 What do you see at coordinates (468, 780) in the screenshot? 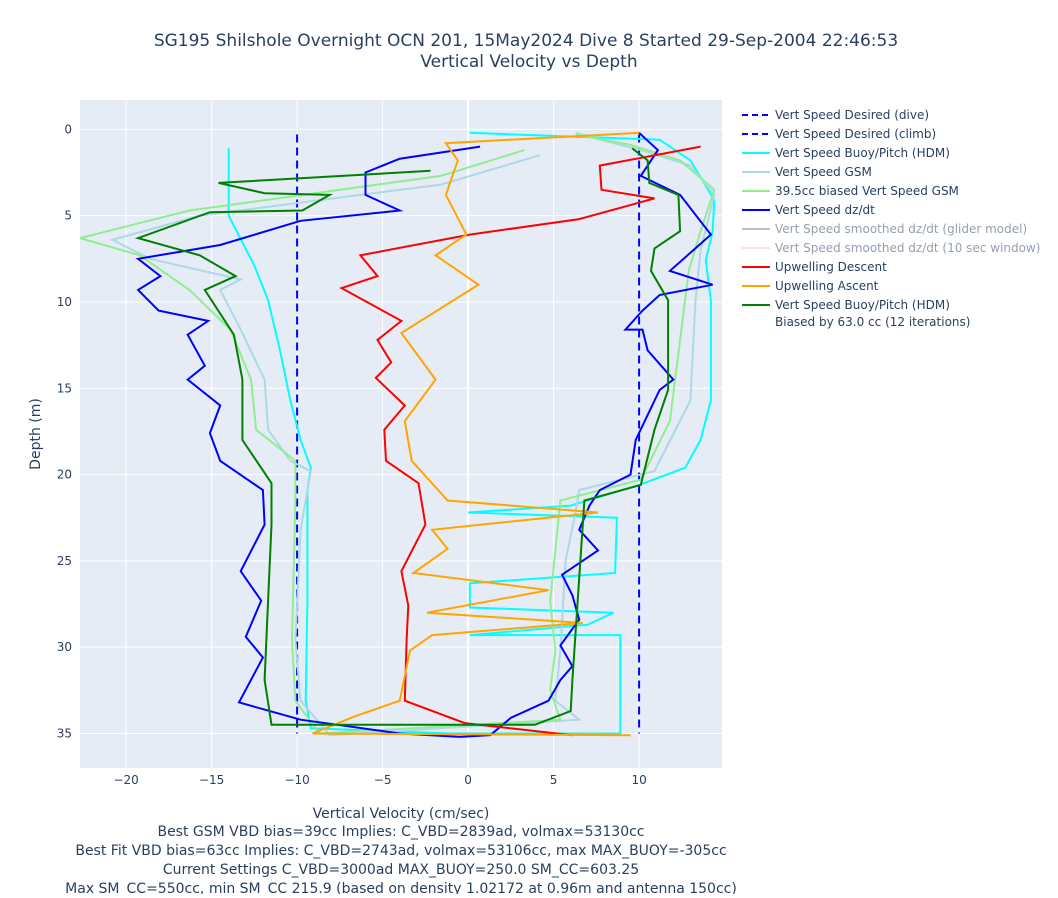
I see `x-tick-label: 0` at bounding box center [468, 780].